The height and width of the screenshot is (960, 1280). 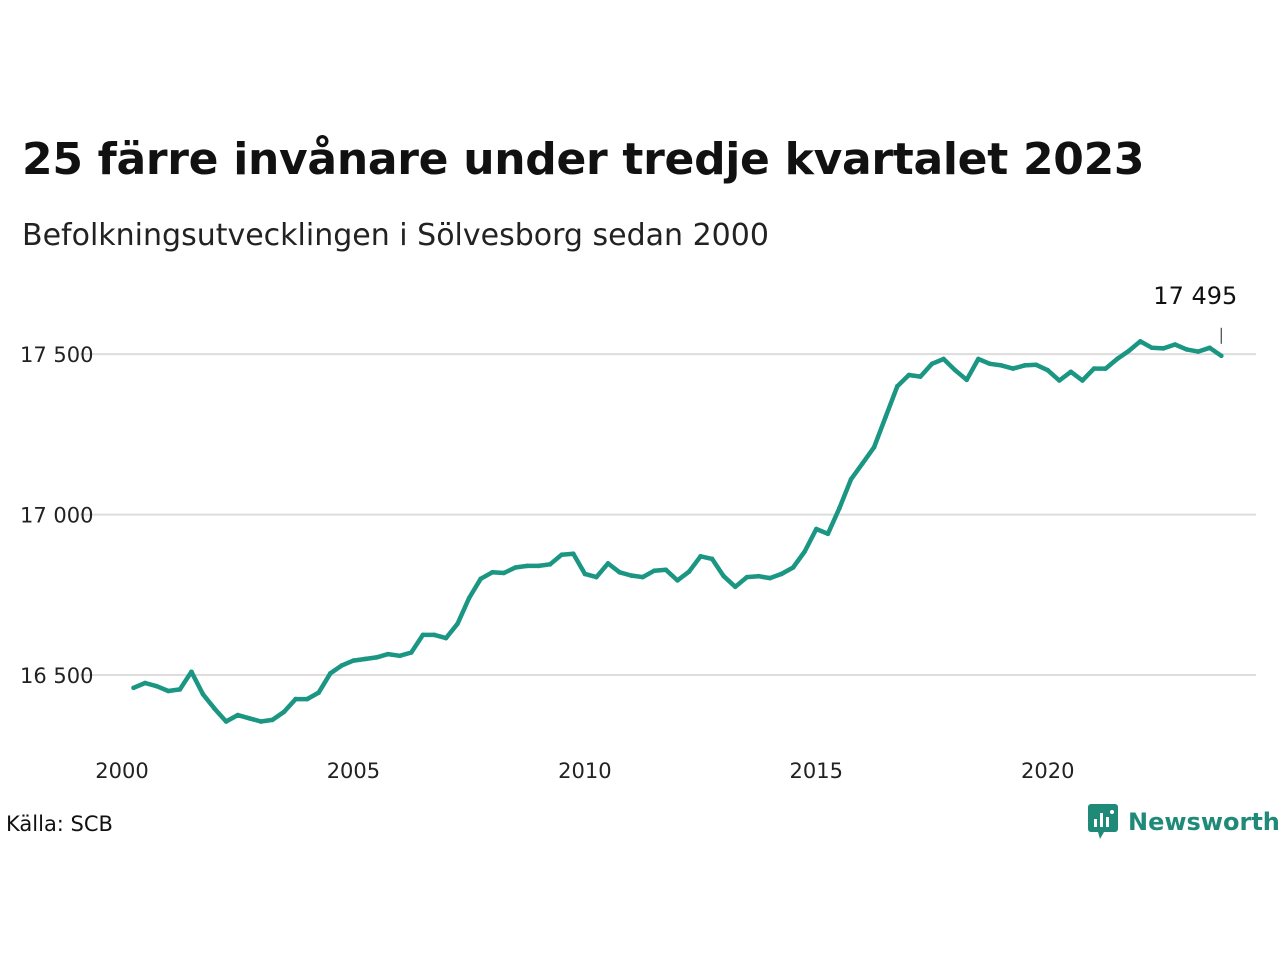 I want to click on x-tick-label: 2000, so click(x=121, y=771).